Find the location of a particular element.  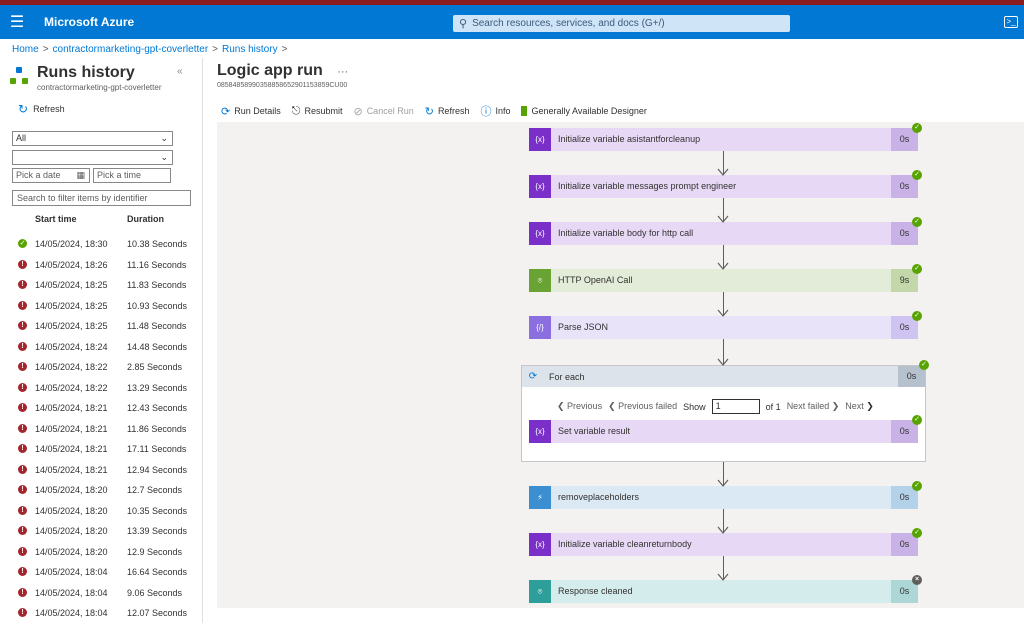

column-header-start-time: Start time is located at coordinates (56, 219).